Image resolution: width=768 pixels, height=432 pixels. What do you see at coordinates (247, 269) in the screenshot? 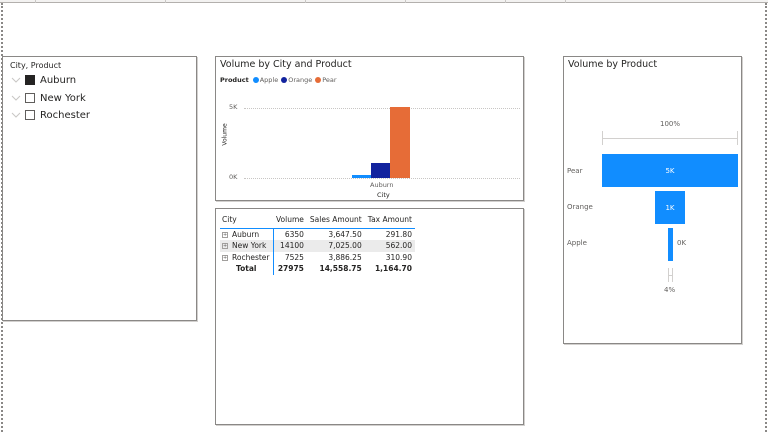
I see `total-label: Total` at bounding box center [247, 269].